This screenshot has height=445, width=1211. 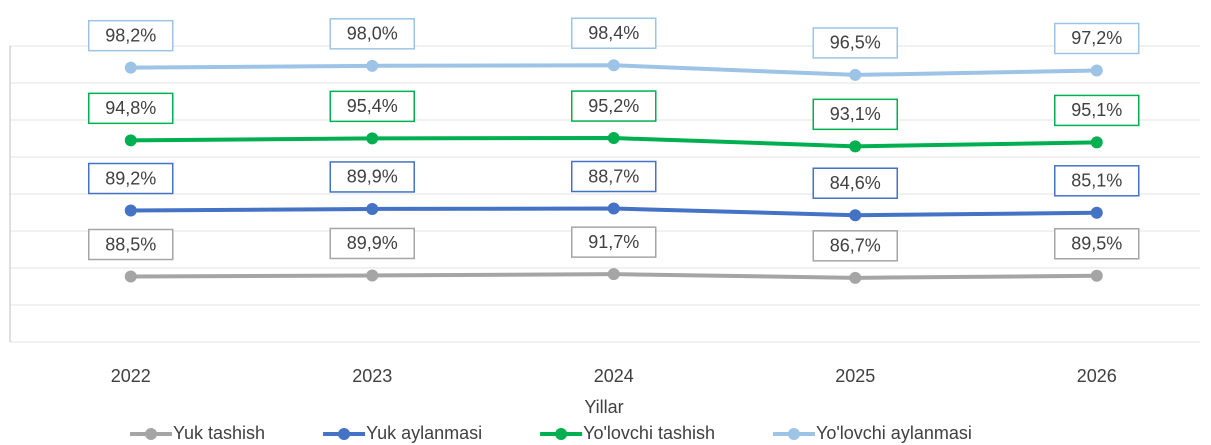 I want to click on data-label-text: 88,7%, so click(x=613, y=176).